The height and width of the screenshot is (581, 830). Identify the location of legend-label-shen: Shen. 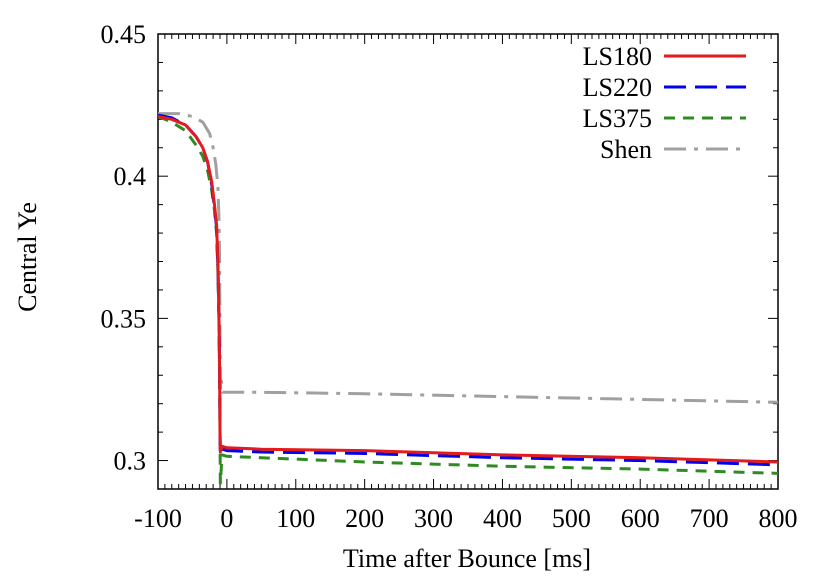
(626, 149).